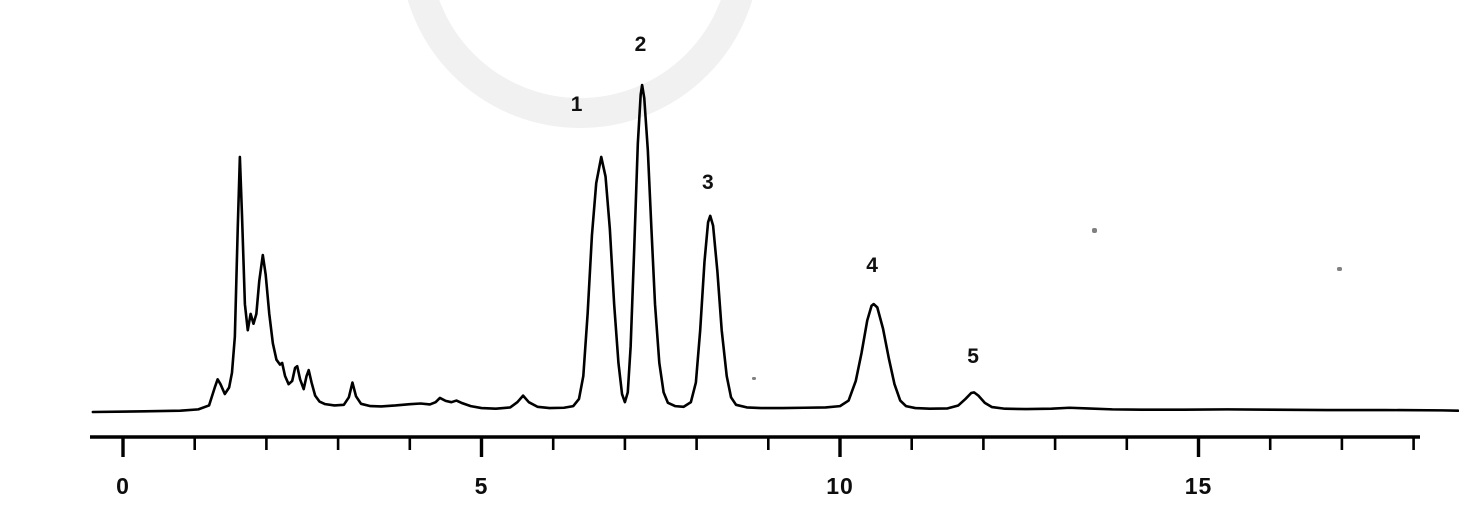 This screenshot has width=1459, height=528. What do you see at coordinates (840, 486) in the screenshot?
I see `x-axis-tick-label: 10` at bounding box center [840, 486].